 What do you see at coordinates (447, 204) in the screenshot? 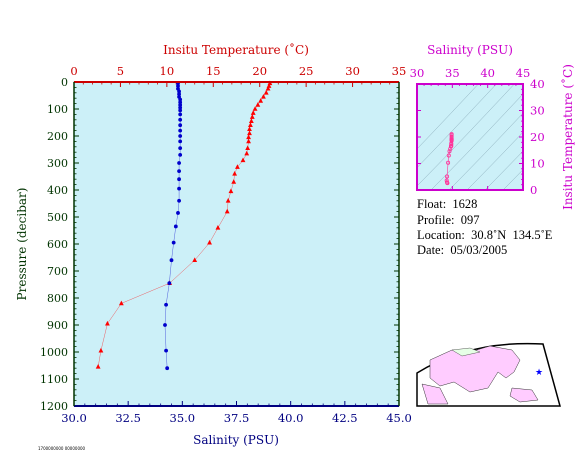
I see `float-id-text: Float: 1628` at bounding box center [447, 204].